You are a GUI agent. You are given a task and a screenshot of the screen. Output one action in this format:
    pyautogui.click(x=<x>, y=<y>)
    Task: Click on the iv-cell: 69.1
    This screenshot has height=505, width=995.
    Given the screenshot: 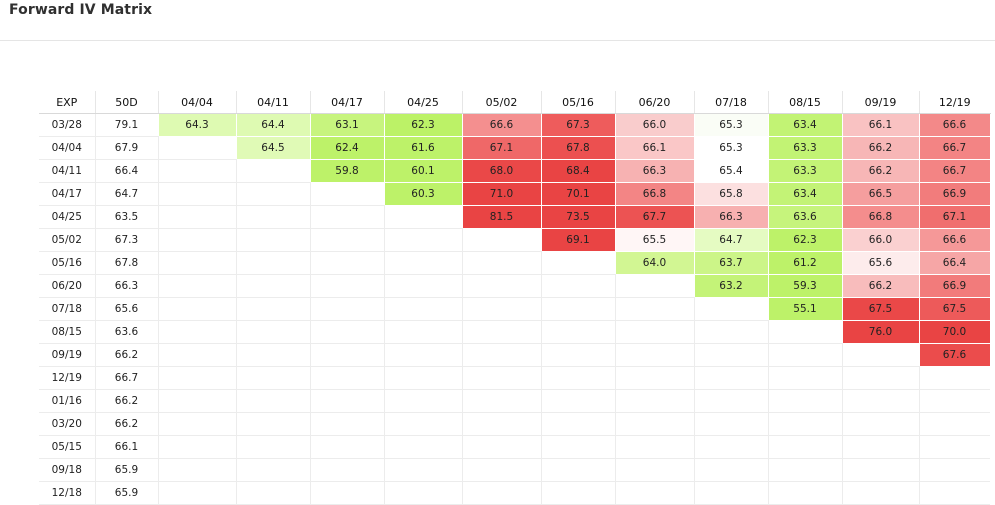 What is the action you would take?
    pyautogui.click(x=578, y=240)
    